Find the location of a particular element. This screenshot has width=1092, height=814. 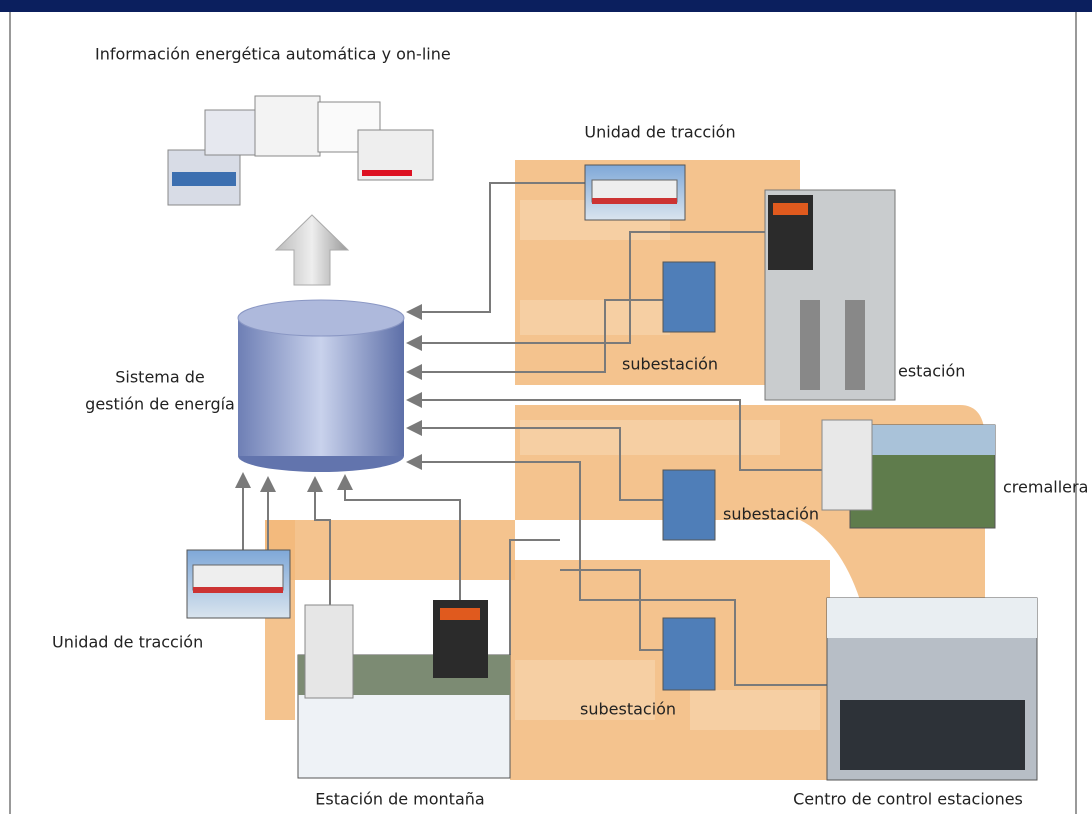

top-bar is located at coordinates (546, 6).